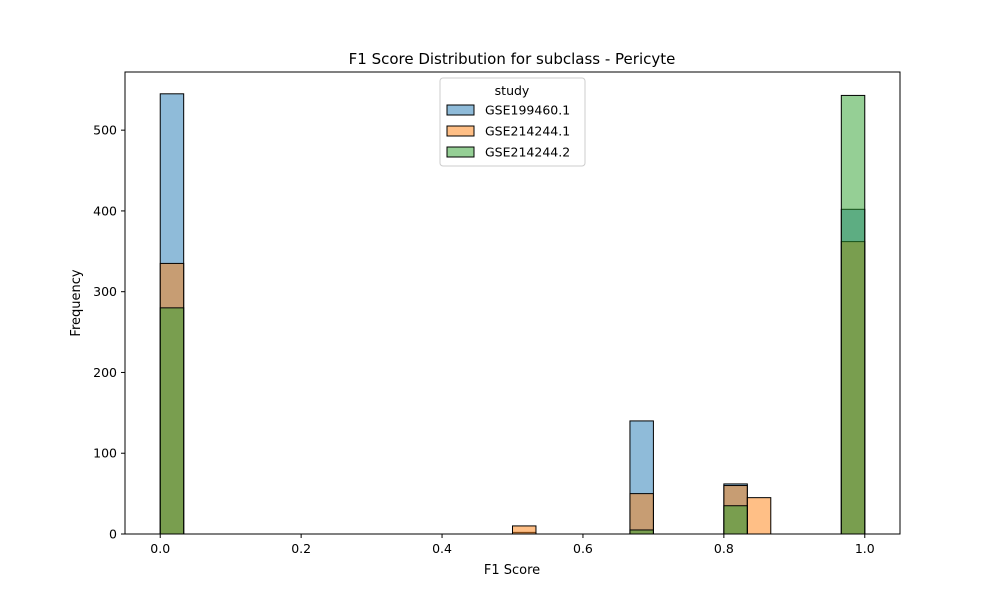 This screenshot has width=1000, height=600. Describe the element at coordinates (524, 530) in the screenshot. I see `bar-GSE214244.1-1` at that location.